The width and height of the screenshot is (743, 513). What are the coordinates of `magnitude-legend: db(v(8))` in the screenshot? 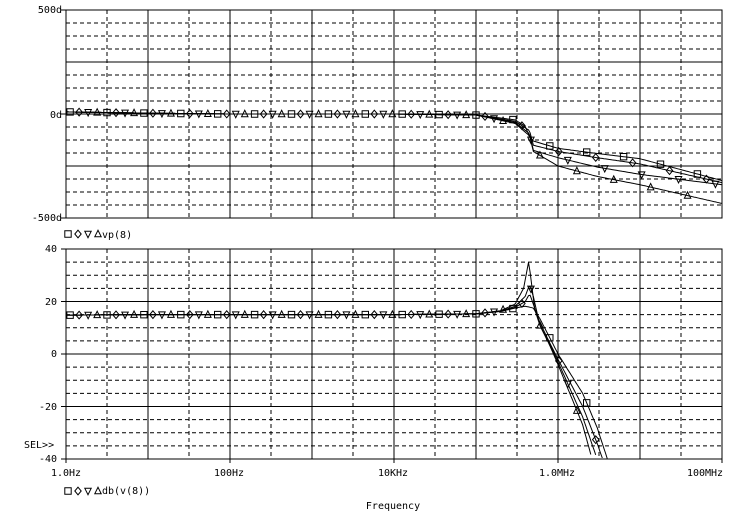 It's located at (107, 491).